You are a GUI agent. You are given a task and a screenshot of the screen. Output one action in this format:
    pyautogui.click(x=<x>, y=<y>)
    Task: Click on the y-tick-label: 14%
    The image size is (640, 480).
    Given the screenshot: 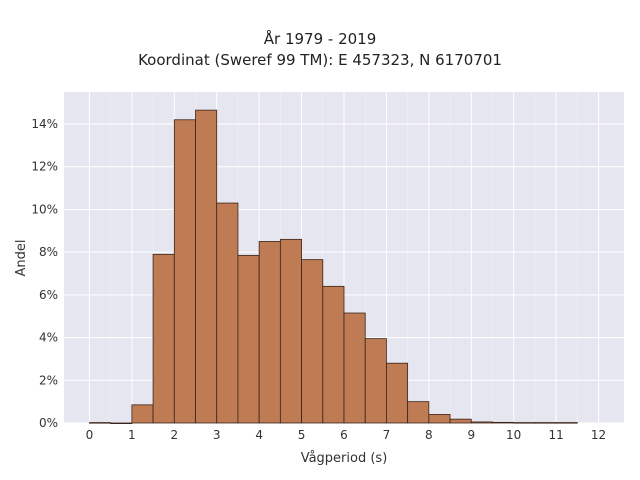 What is the action you would take?
    pyautogui.click(x=44, y=124)
    